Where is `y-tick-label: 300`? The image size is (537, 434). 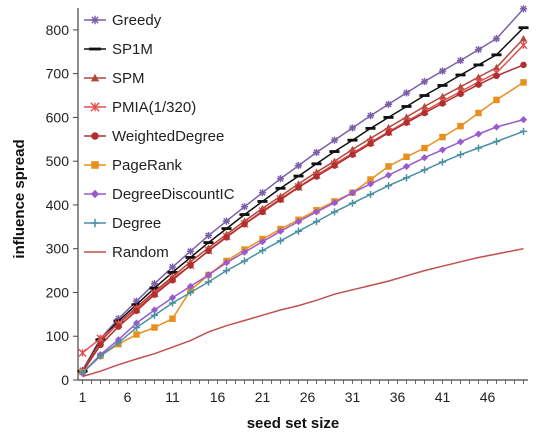 y-tick-label: 300 is located at coordinates (58, 249).